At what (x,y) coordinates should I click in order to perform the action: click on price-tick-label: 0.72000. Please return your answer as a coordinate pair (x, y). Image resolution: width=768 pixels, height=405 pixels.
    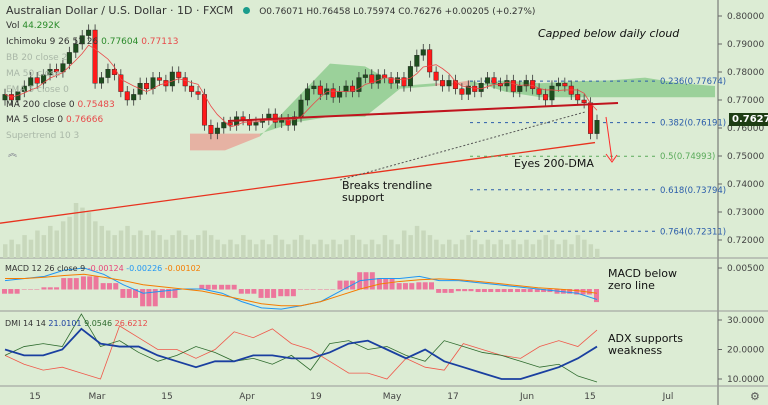
    Looking at the image, I should click on (745, 241).